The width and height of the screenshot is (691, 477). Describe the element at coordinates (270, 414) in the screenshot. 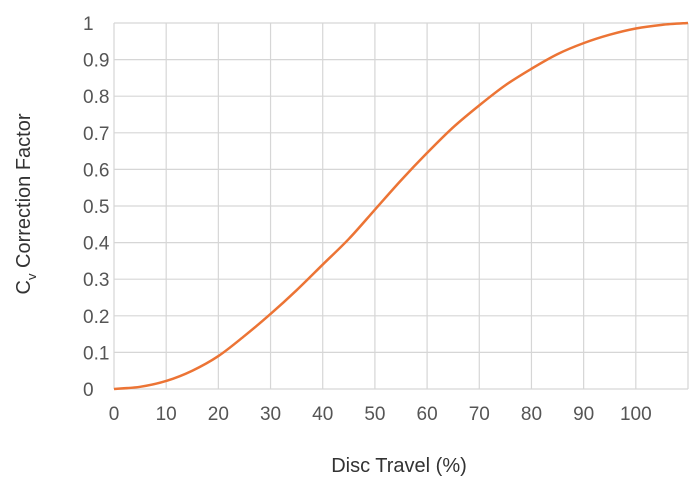

I see `x-tick-label: 30` at that location.